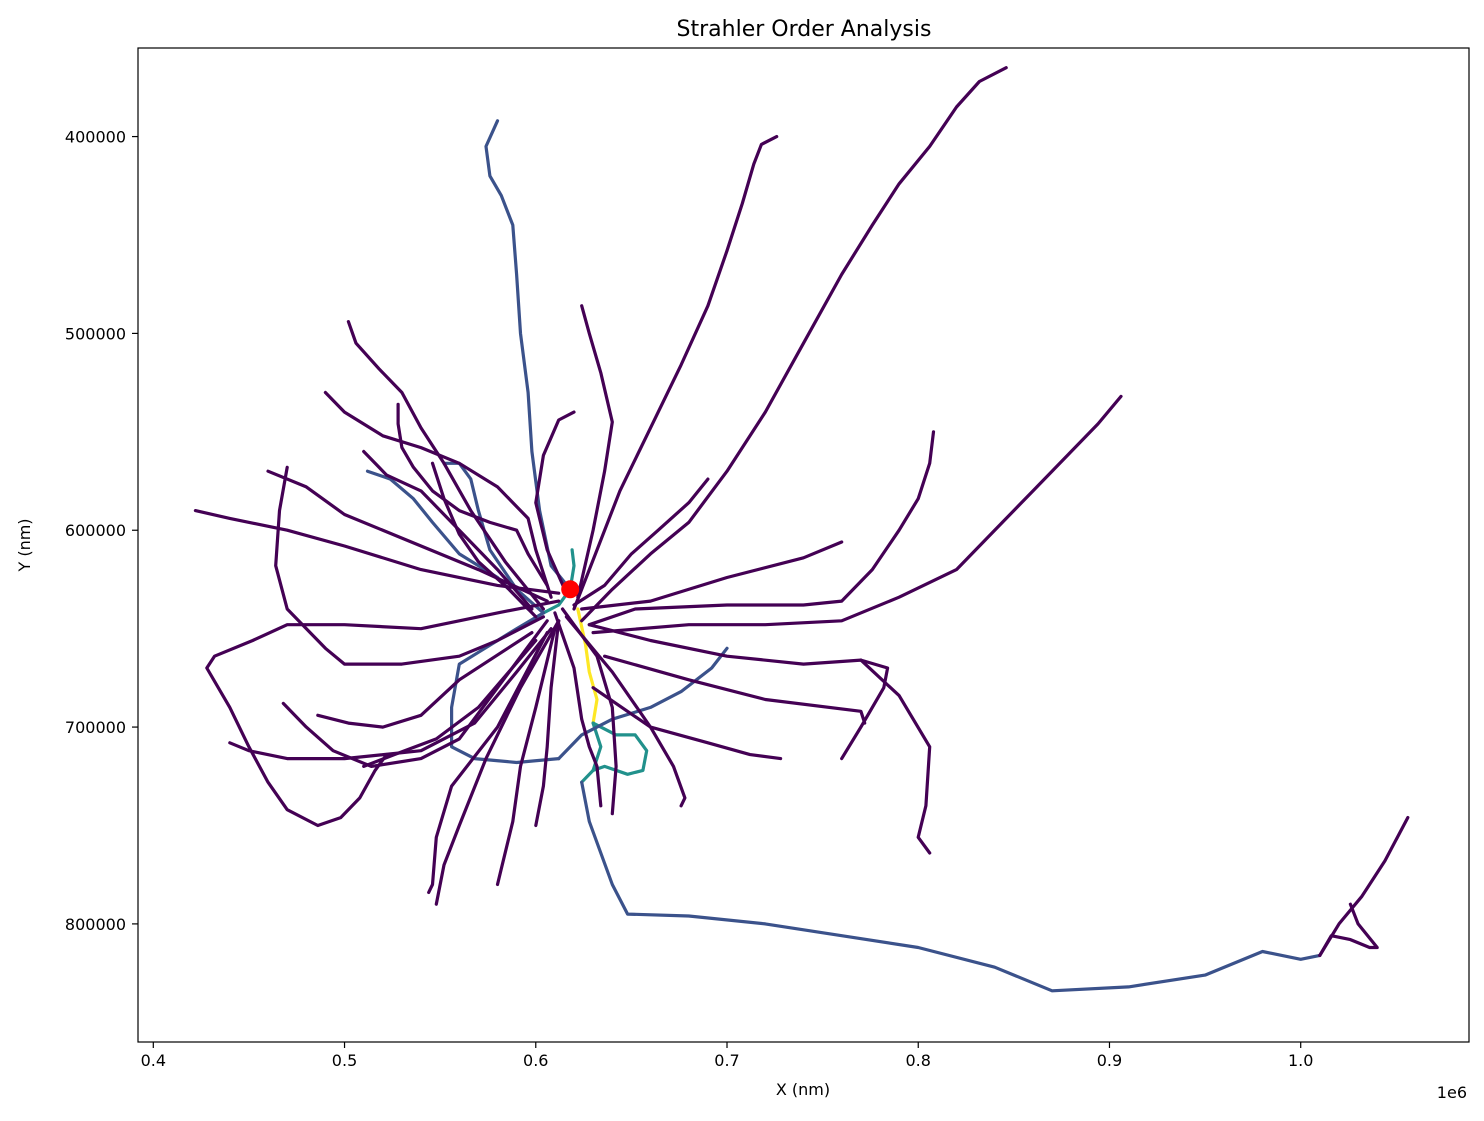 This screenshot has height=1121, width=1484. Describe the element at coordinates (535, 1060) in the screenshot. I see `x-tick-label: 0.6` at that location.